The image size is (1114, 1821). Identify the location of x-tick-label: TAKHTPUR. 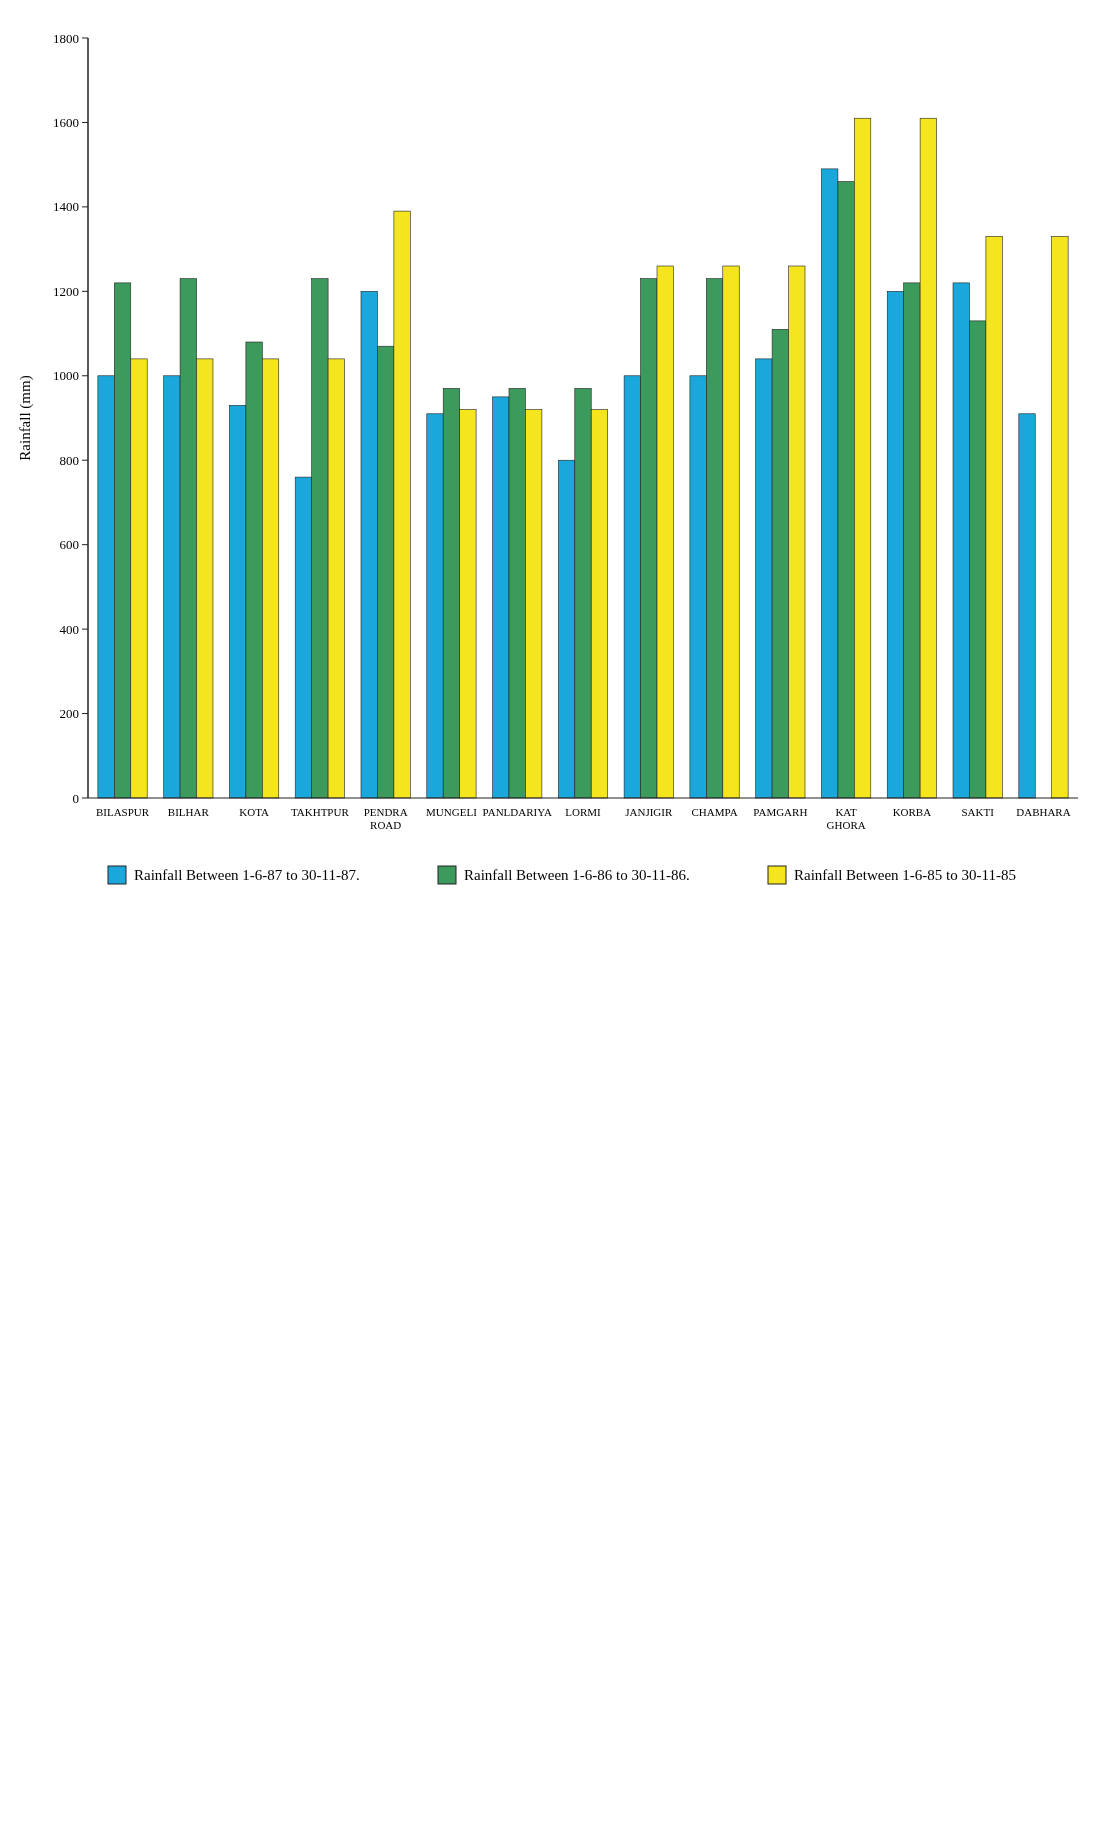
(320, 812).